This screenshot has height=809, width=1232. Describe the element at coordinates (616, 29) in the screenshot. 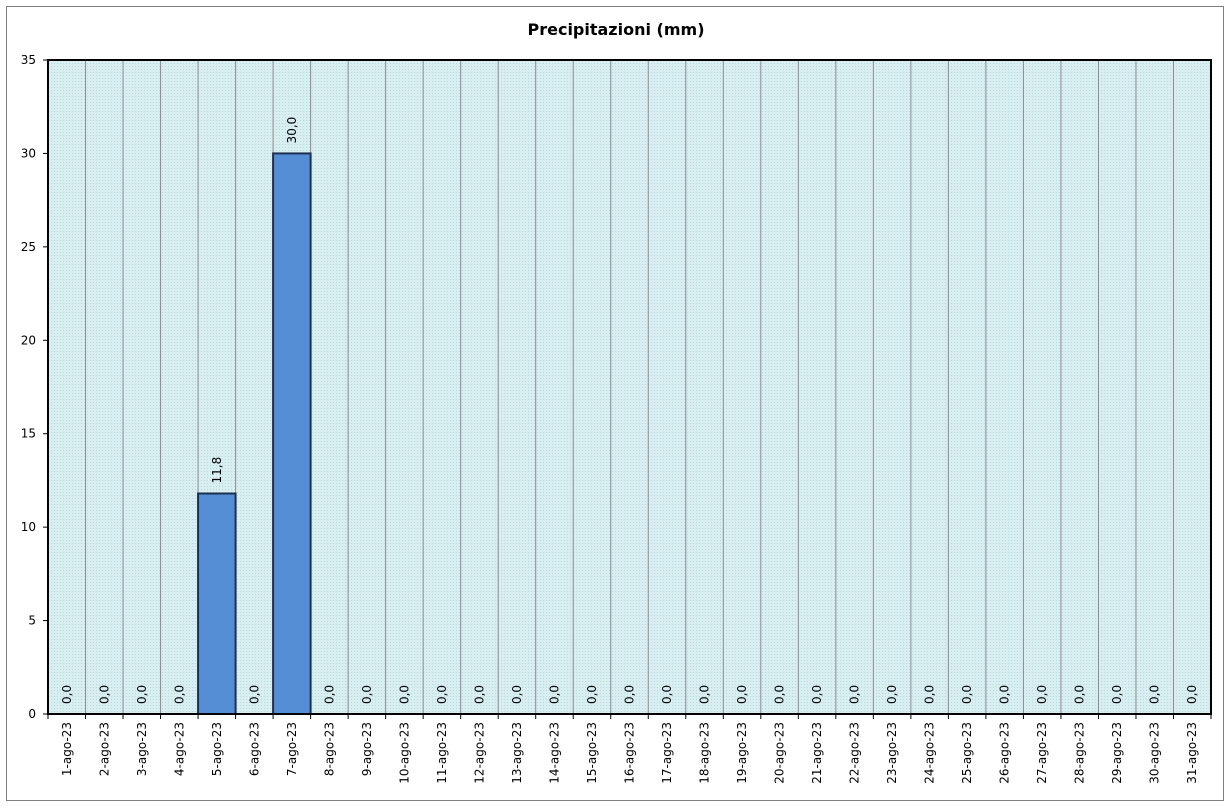

I see `chart-title: Precipitazioni (mm)` at that location.